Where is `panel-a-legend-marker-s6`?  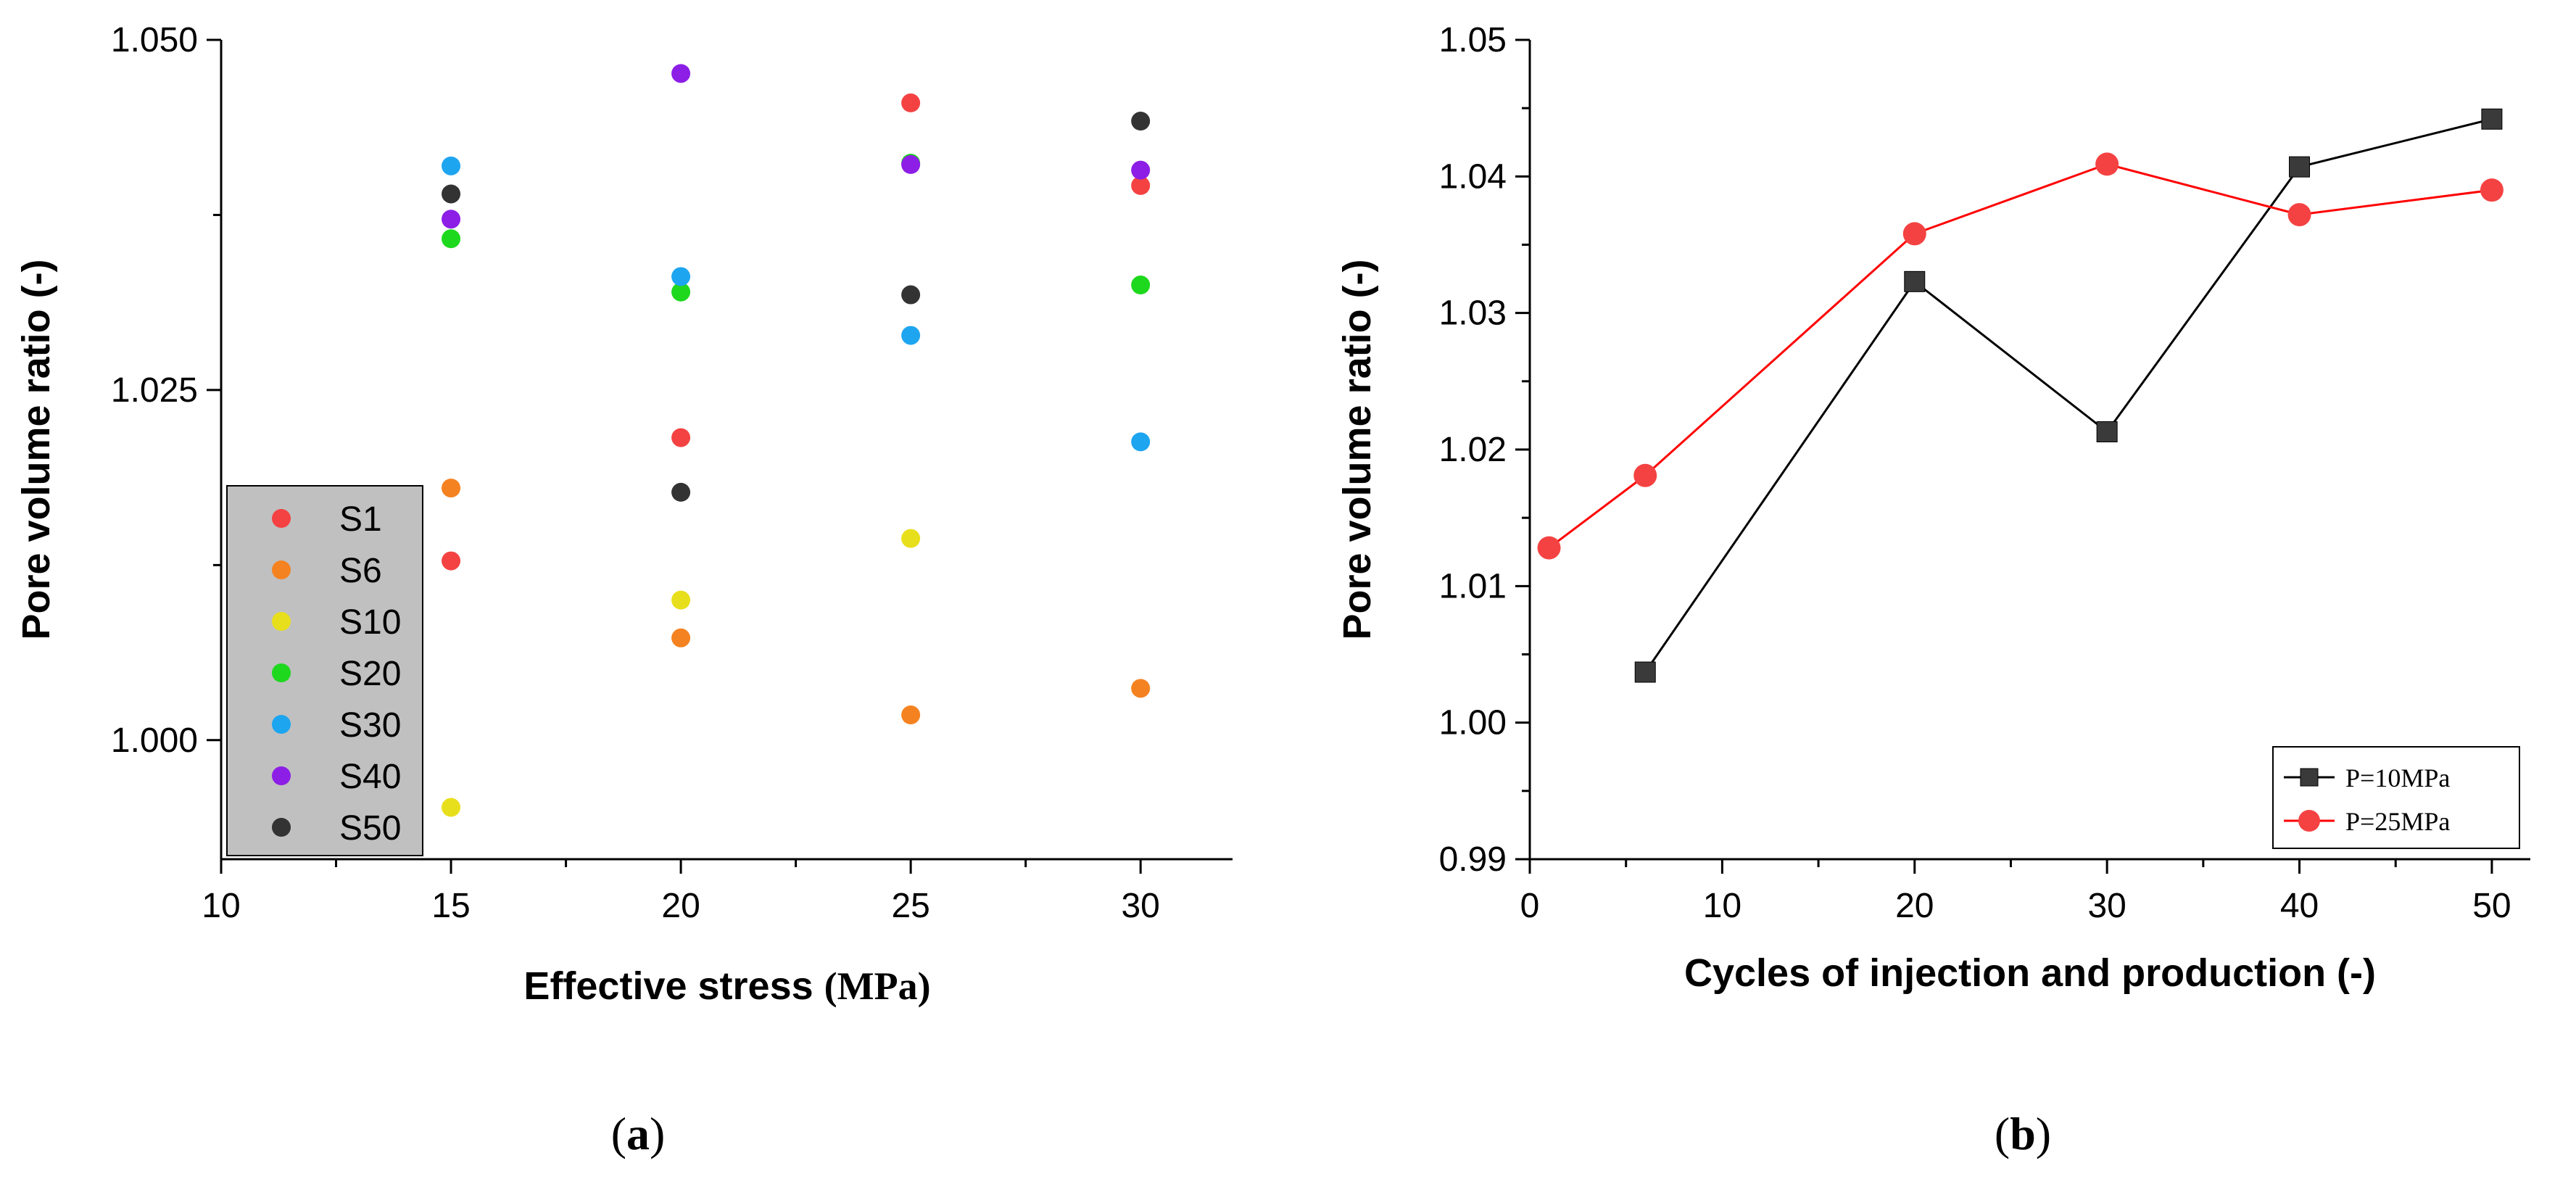 panel-a-legend-marker-s6 is located at coordinates (281, 569).